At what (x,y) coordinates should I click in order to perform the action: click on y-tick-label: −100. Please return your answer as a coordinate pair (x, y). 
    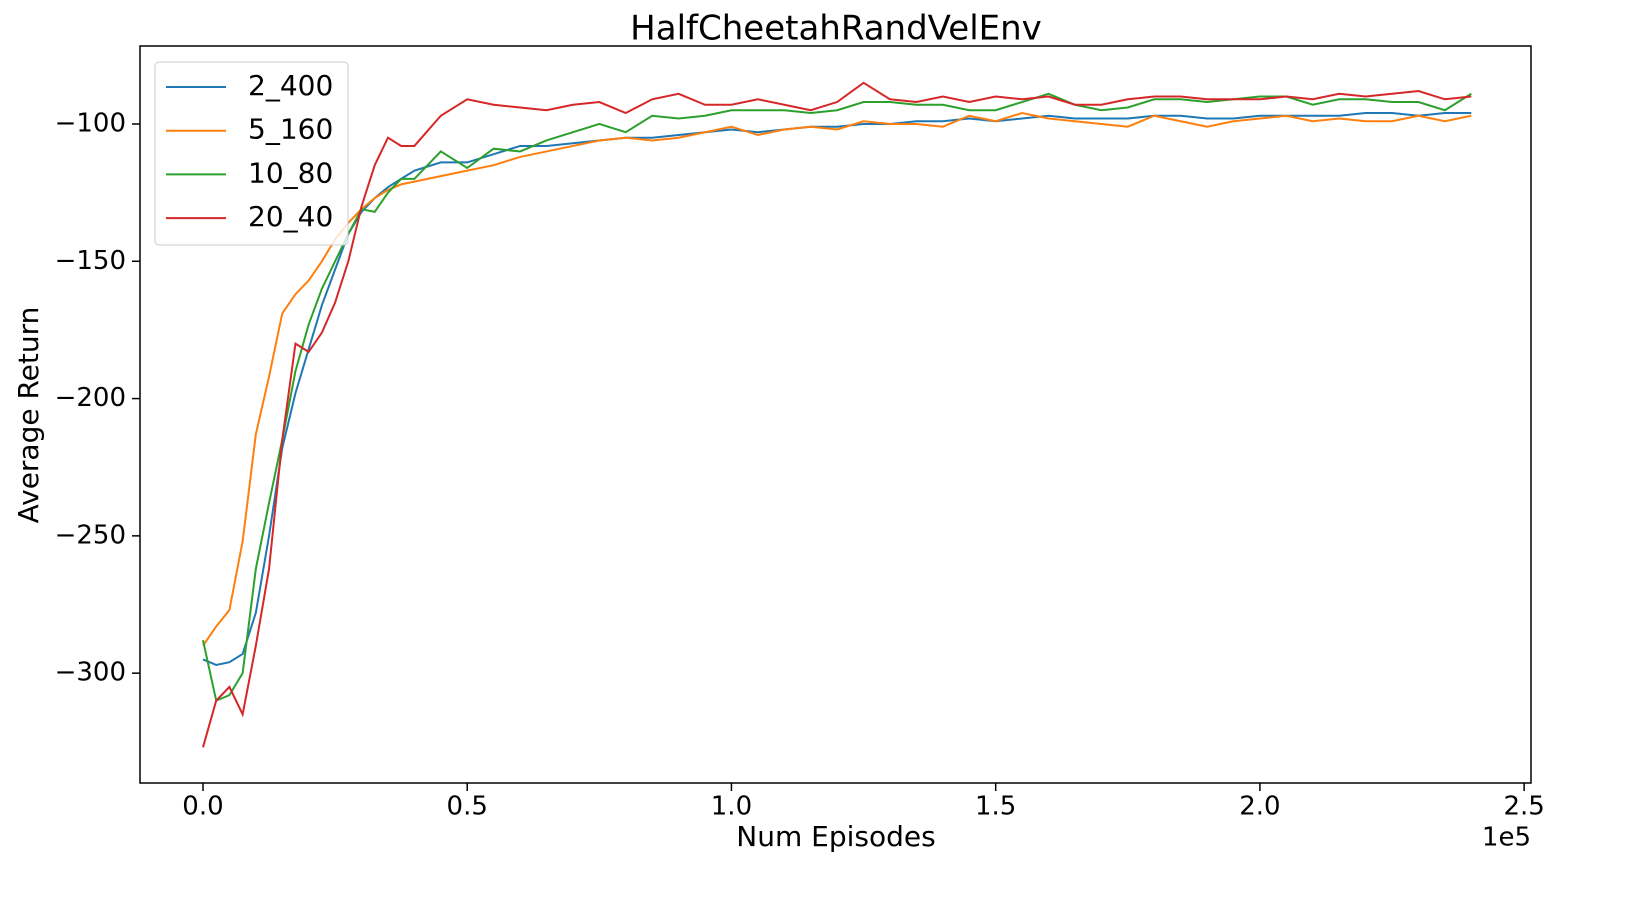
    Looking at the image, I should click on (90, 123).